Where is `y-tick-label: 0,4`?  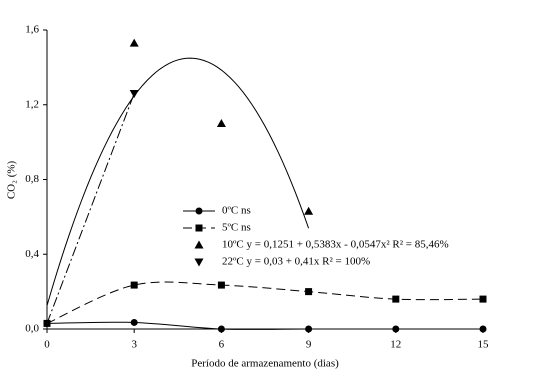 y-tick-label: 0,4 is located at coordinates (32, 254).